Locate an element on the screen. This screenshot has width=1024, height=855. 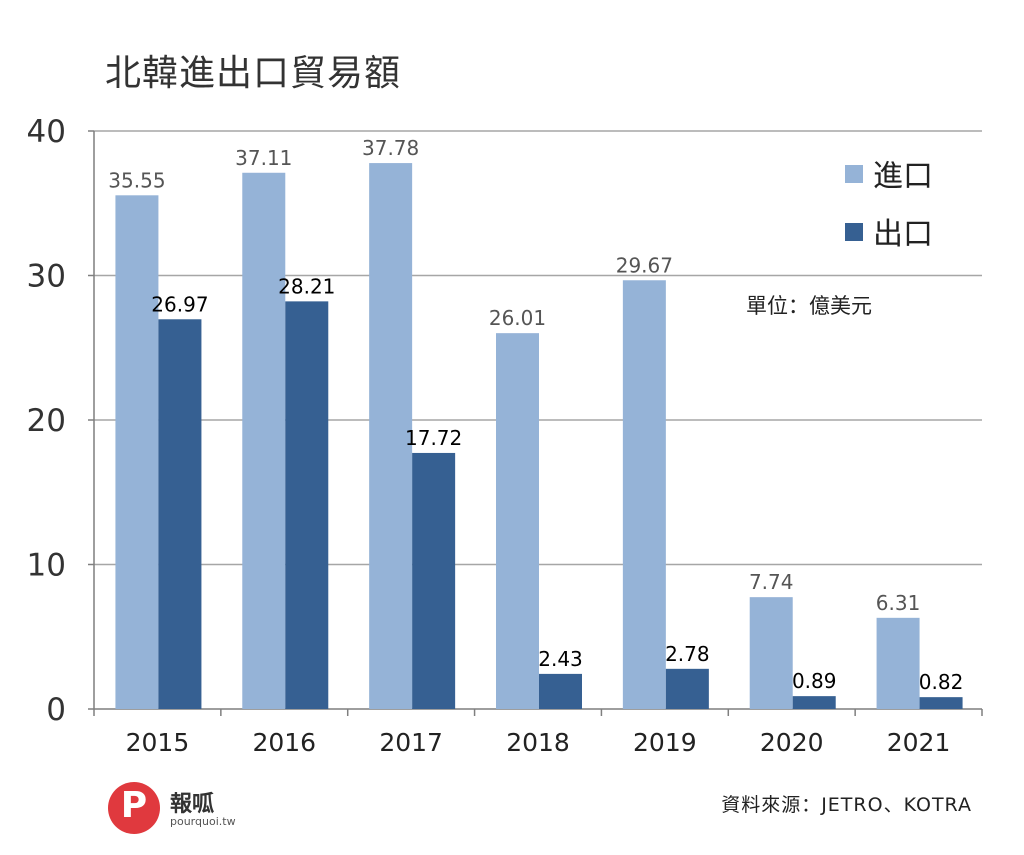
data-label: 26.97 is located at coordinates (179, 304).